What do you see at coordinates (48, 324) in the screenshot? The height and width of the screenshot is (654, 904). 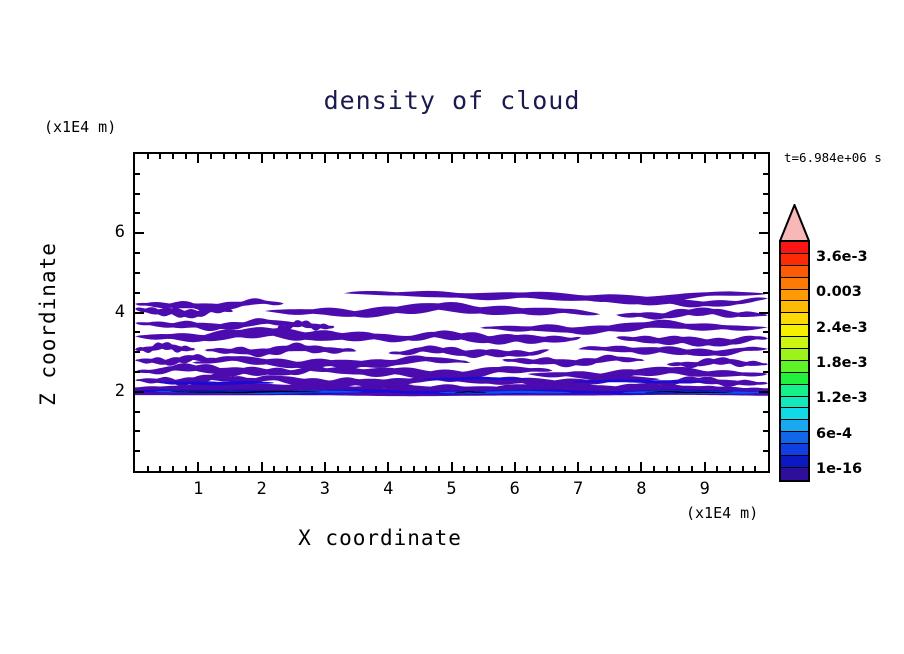 I see `y-axis-title: Z coordinate` at bounding box center [48, 324].